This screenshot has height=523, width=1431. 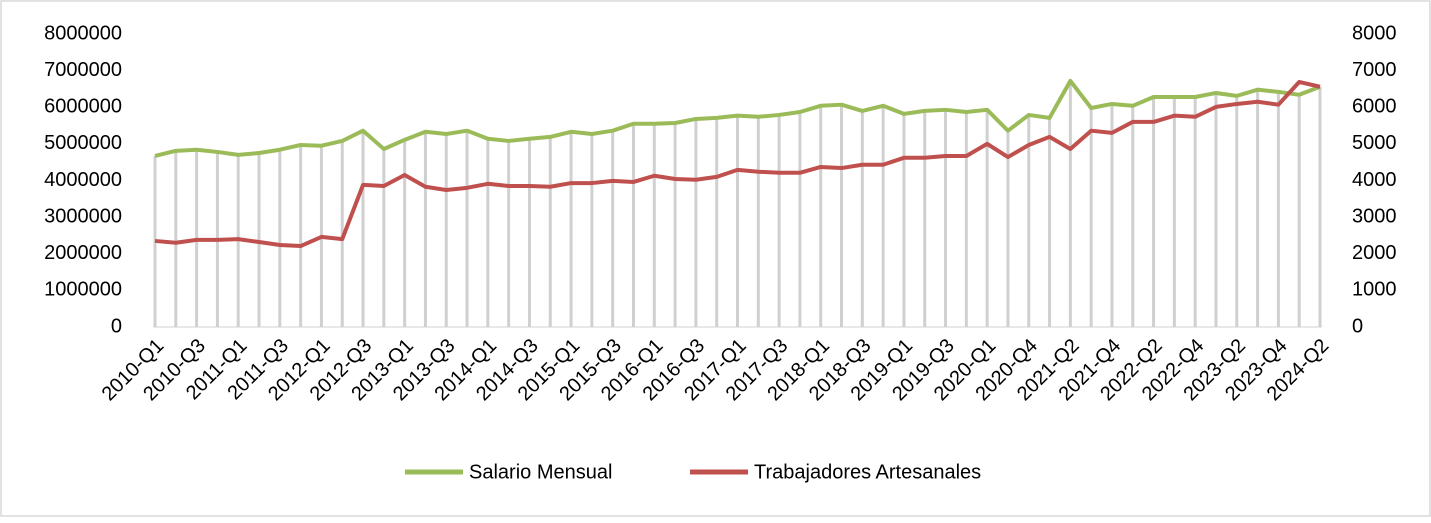 What do you see at coordinates (1374, 253) in the screenshot?
I see `y2-tick-label: 2000` at bounding box center [1374, 253].